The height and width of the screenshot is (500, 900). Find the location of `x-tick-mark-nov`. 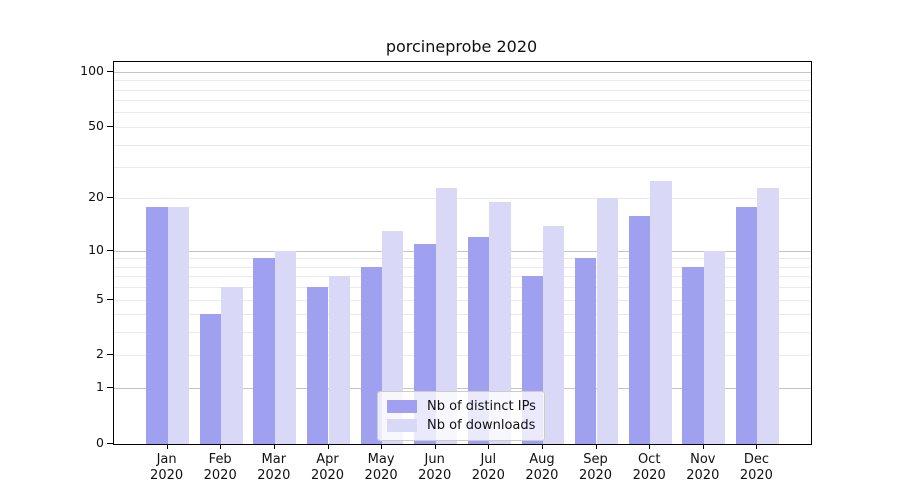

x-tick-mark-nov is located at coordinates (703, 446).